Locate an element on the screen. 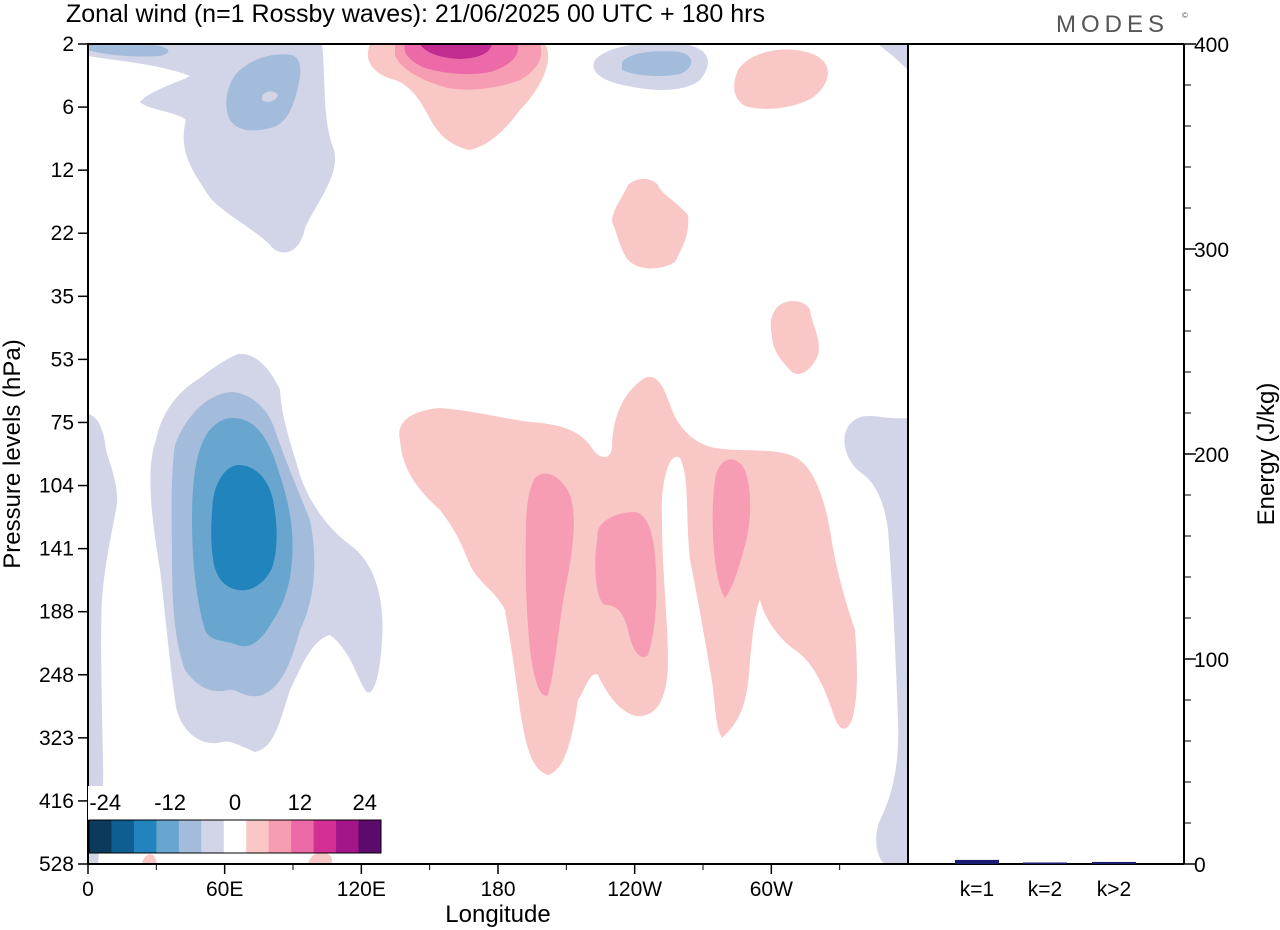 Image resolution: width=1280 pixels, height=930 pixels. neg-contour-lvl4-mid is located at coordinates (244, 528).